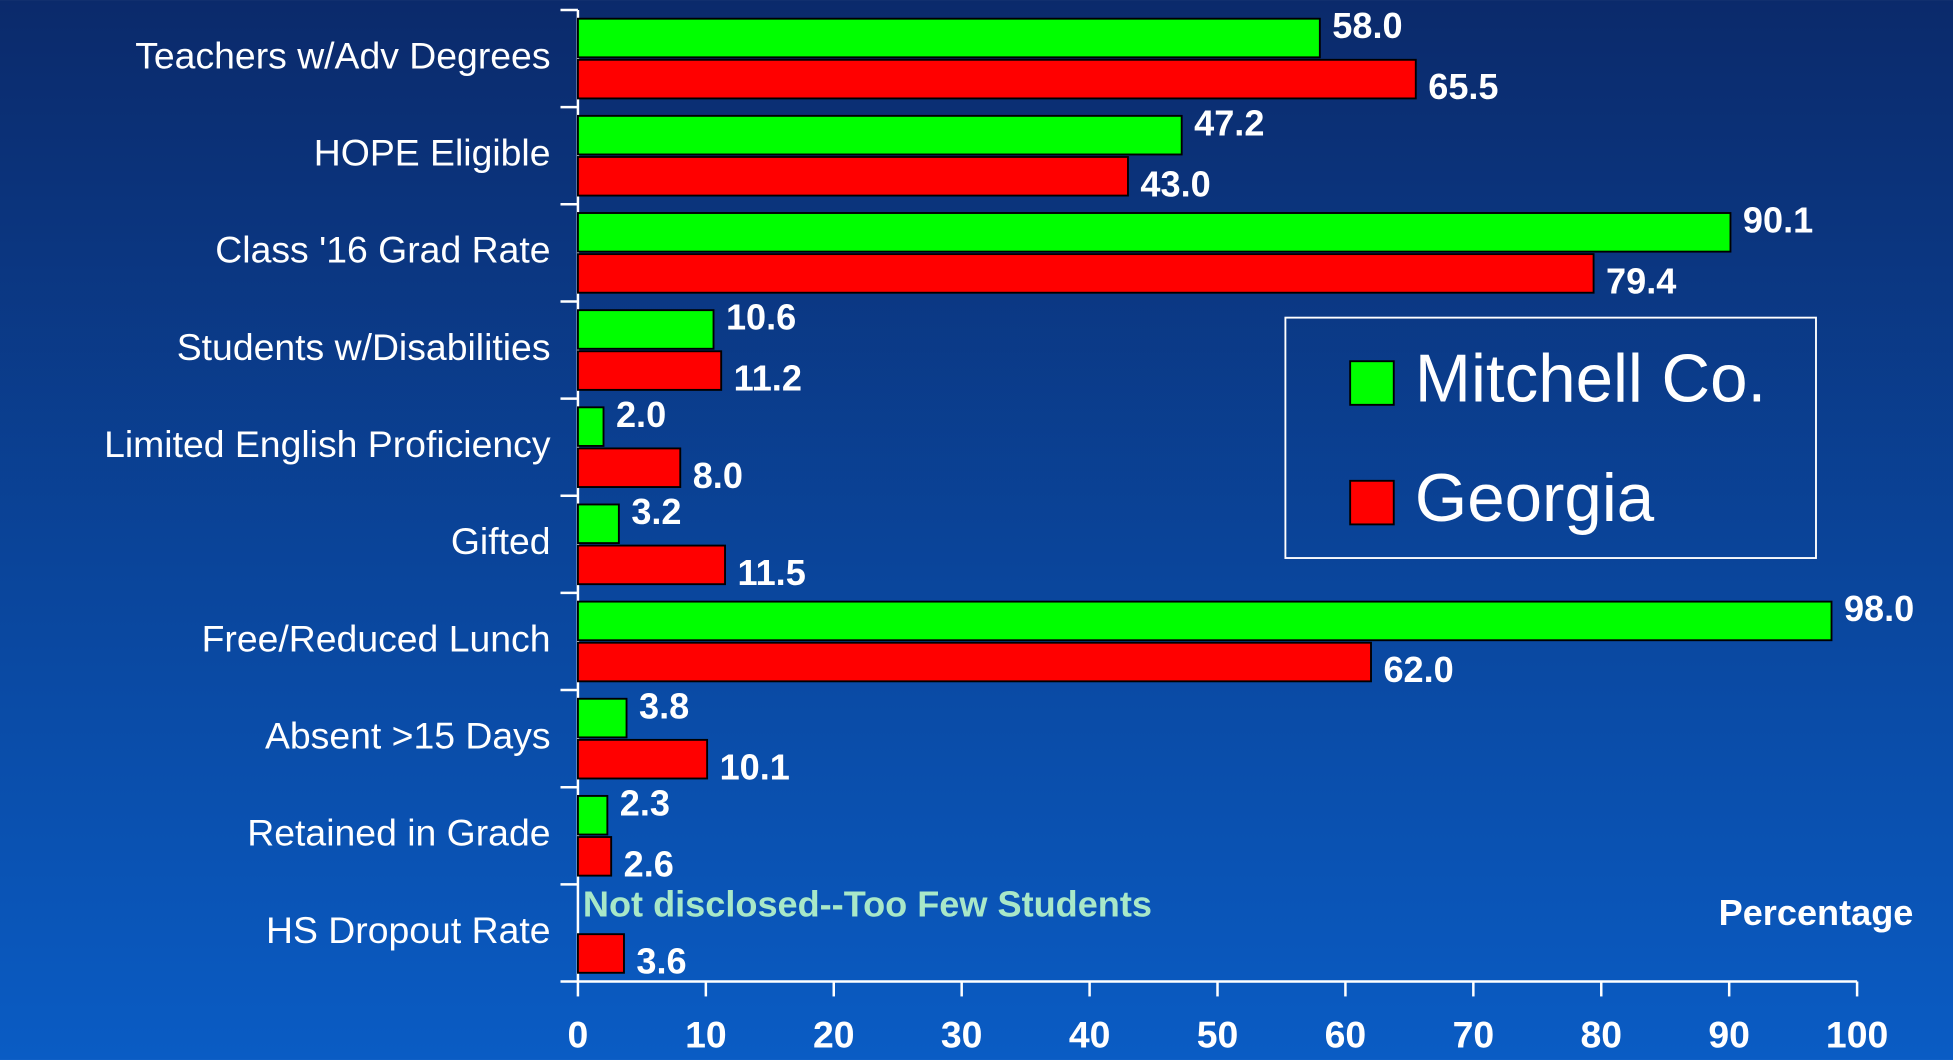  What do you see at coordinates (1474, 1034) in the screenshot?
I see `x-tick-label: 70` at bounding box center [1474, 1034].